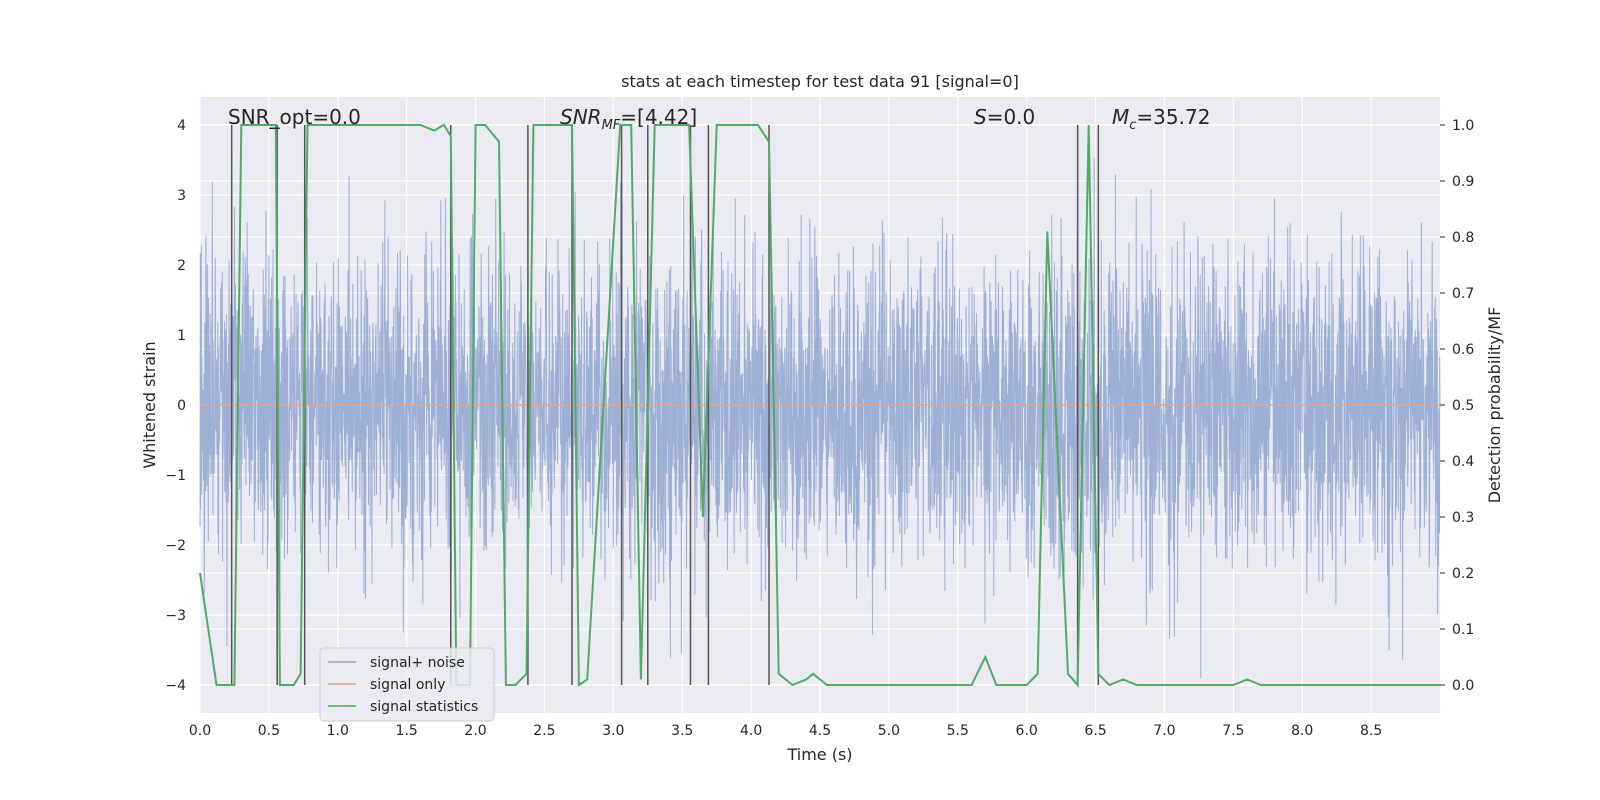 The width and height of the screenshot is (1600, 800). What do you see at coordinates (1463, 574) in the screenshot?
I see `y2-tick-label: 0.2` at bounding box center [1463, 574].